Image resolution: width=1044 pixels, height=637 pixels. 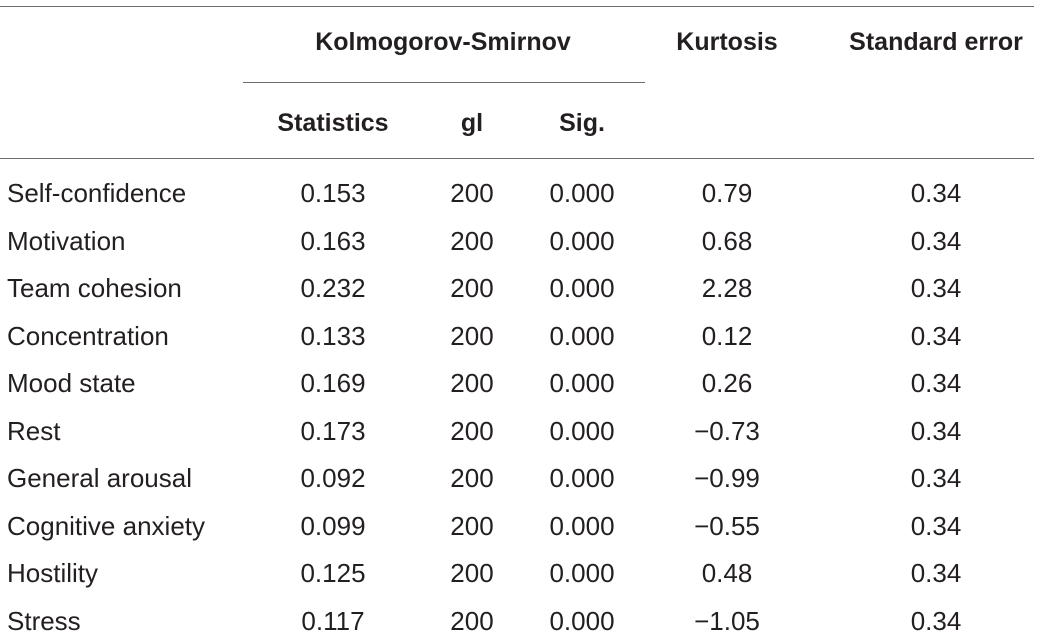 I want to click on cell-kurtosis: −0.55, so click(x=727, y=525).